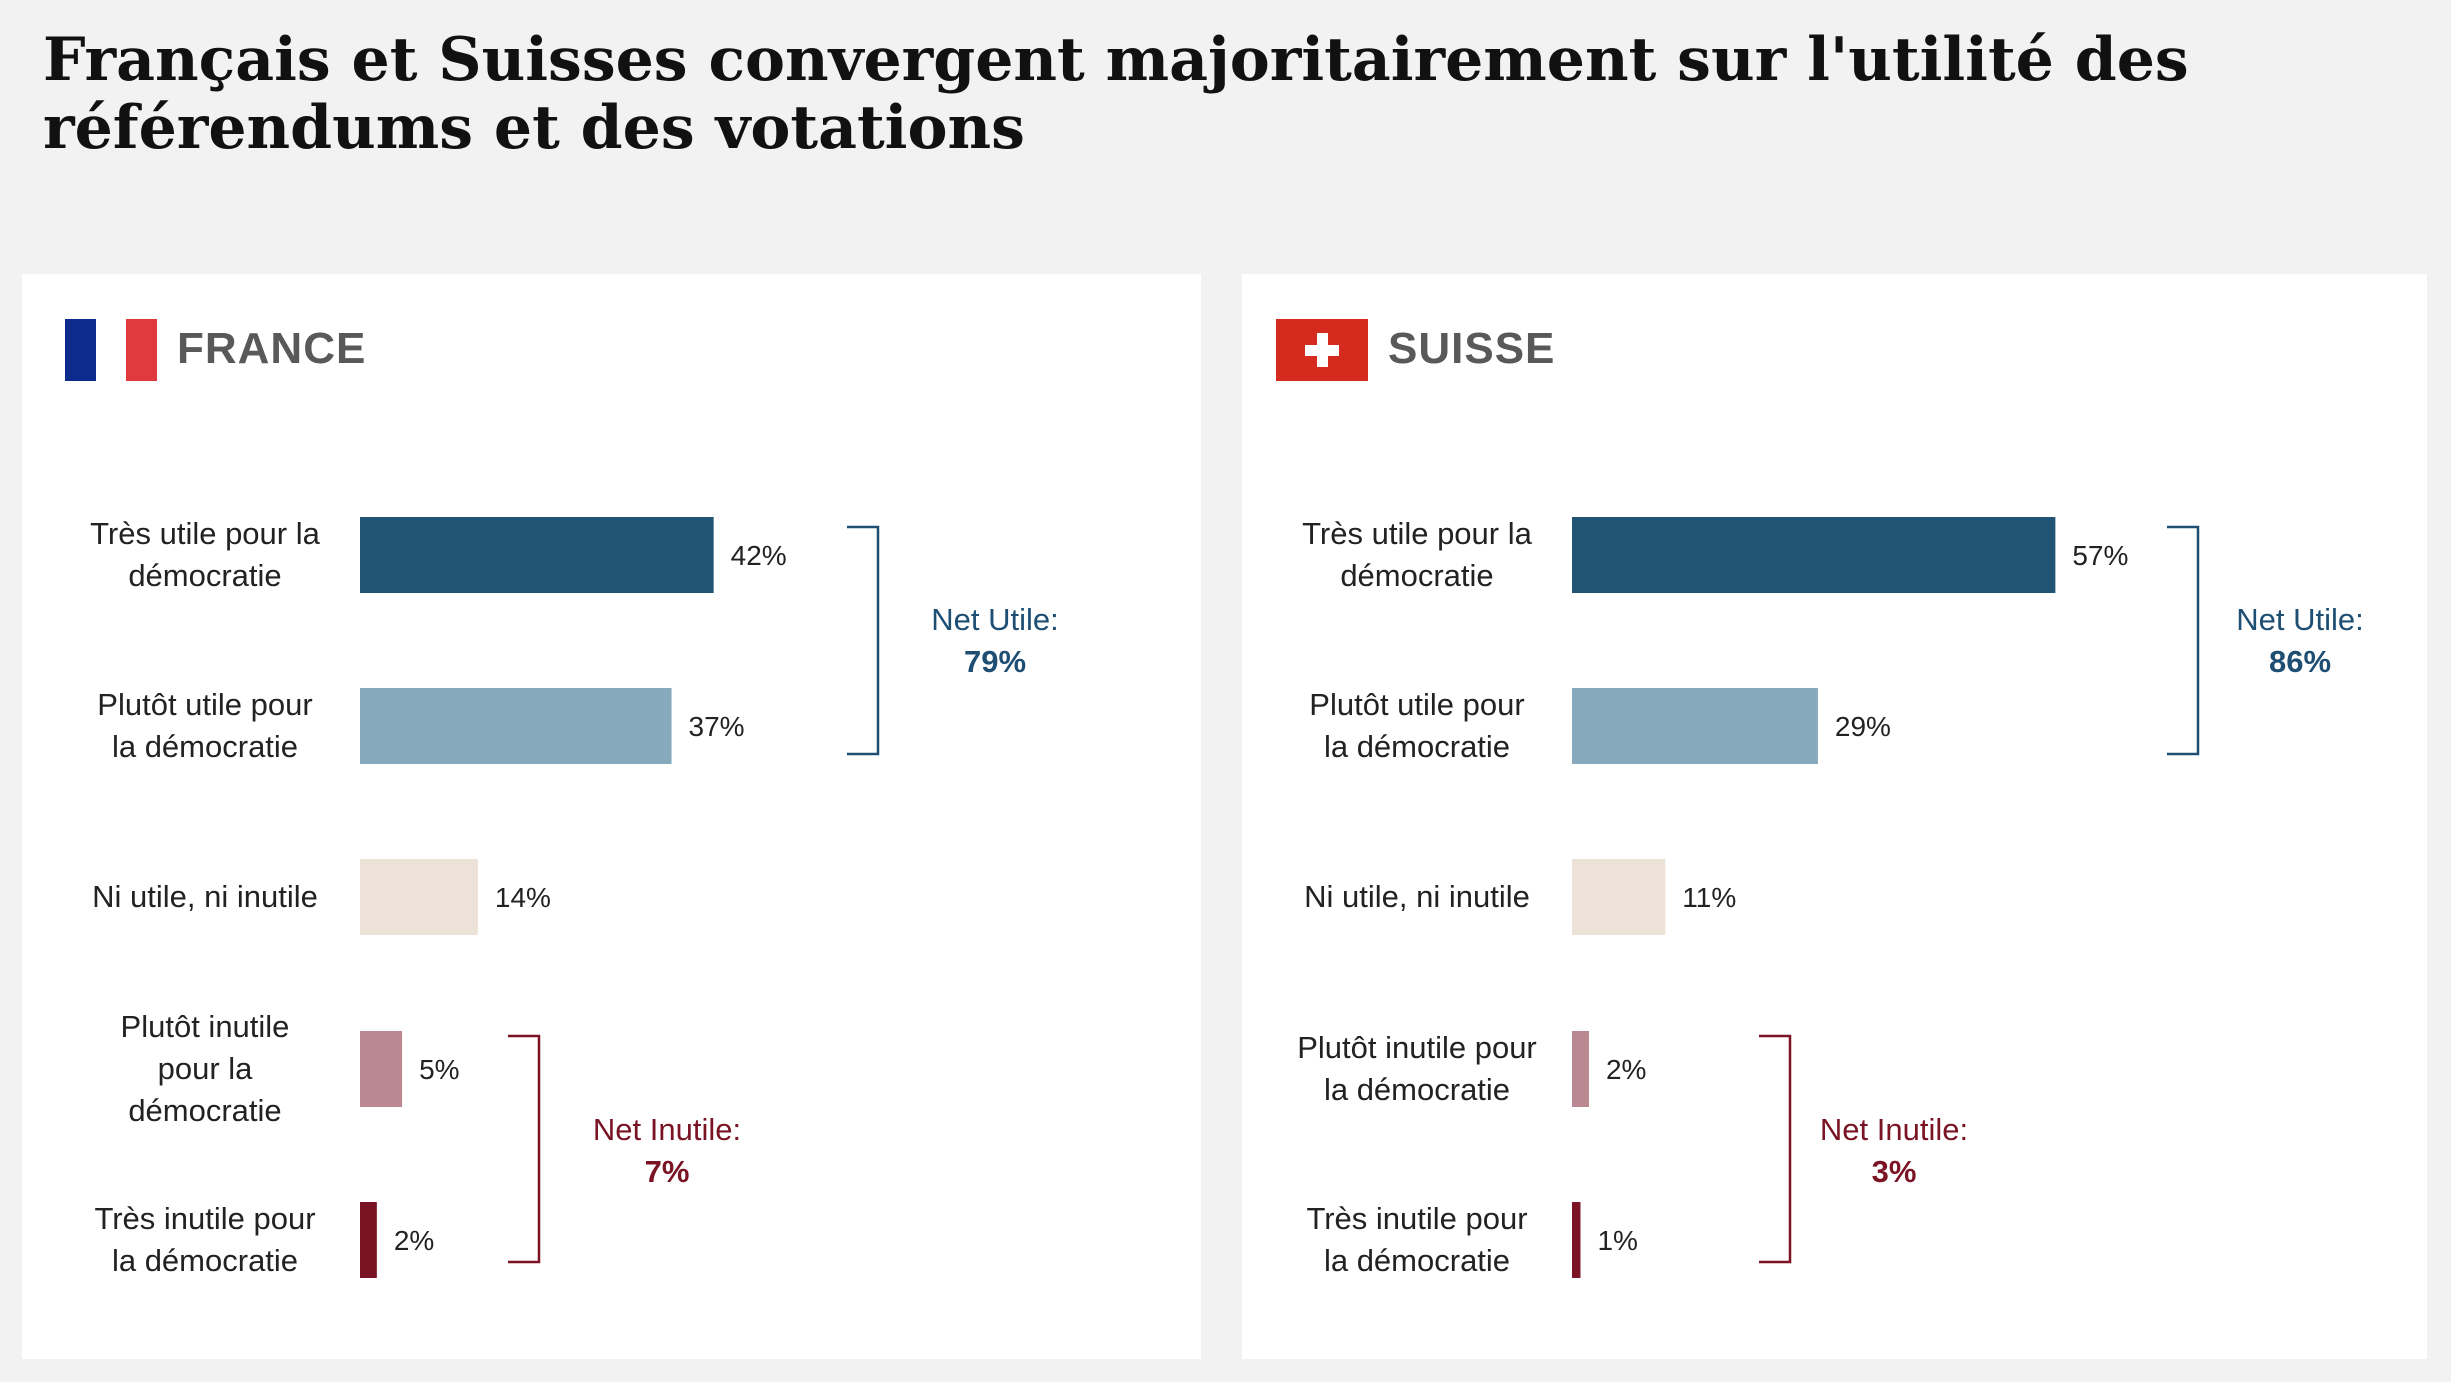  I want to click on category-label-line: Plutôt inutile pour, so click(1417, 1047).